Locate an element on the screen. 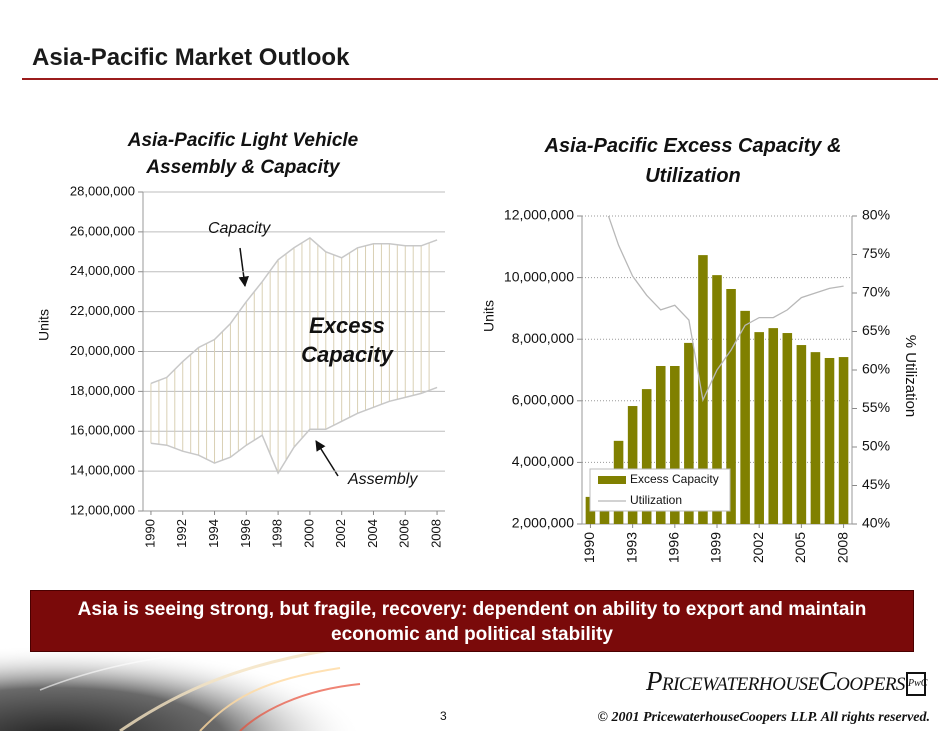  y-tick-label: 20,000,000 is located at coordinates (102, 350).